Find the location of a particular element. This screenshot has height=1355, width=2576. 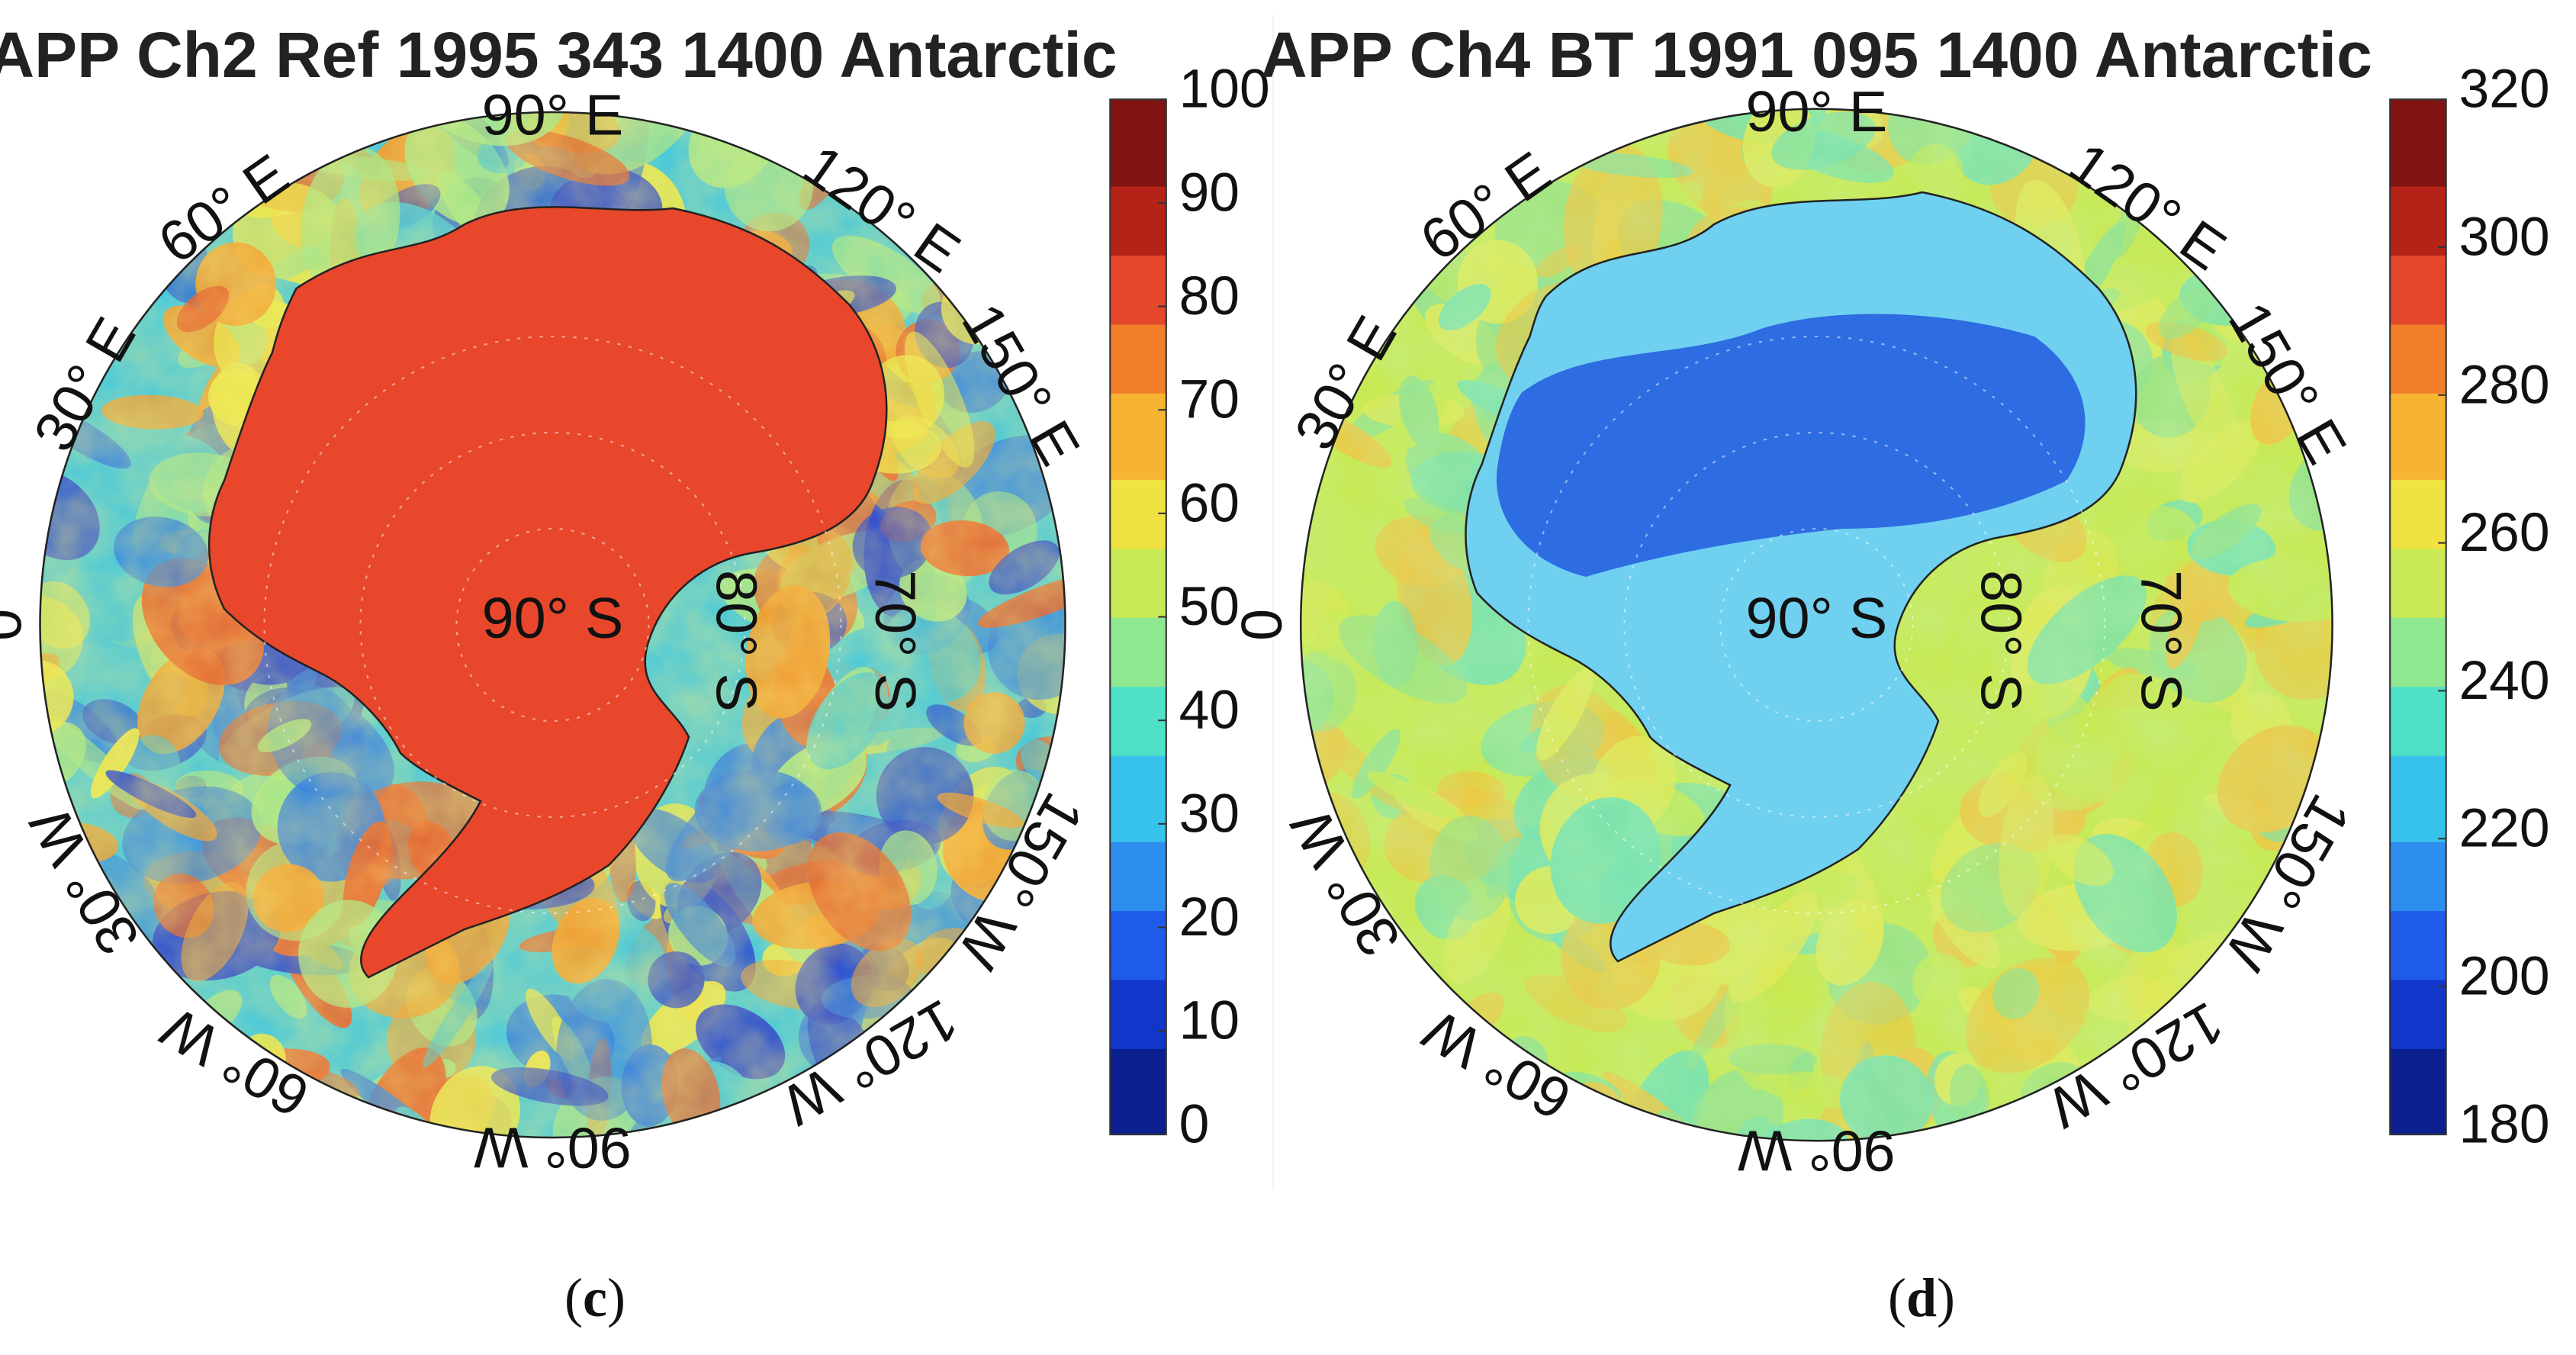

colorbar-frame is located at coordinates (2418, 616).